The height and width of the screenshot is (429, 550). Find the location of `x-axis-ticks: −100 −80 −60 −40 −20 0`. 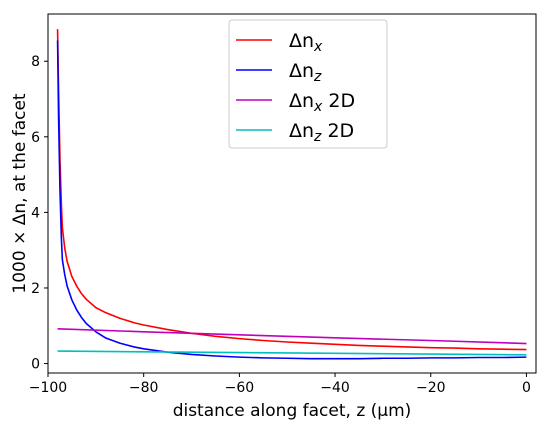

x-axis-ticks: −100 −80 −60 −40 −20 0 is located at coordinates (280, 384).